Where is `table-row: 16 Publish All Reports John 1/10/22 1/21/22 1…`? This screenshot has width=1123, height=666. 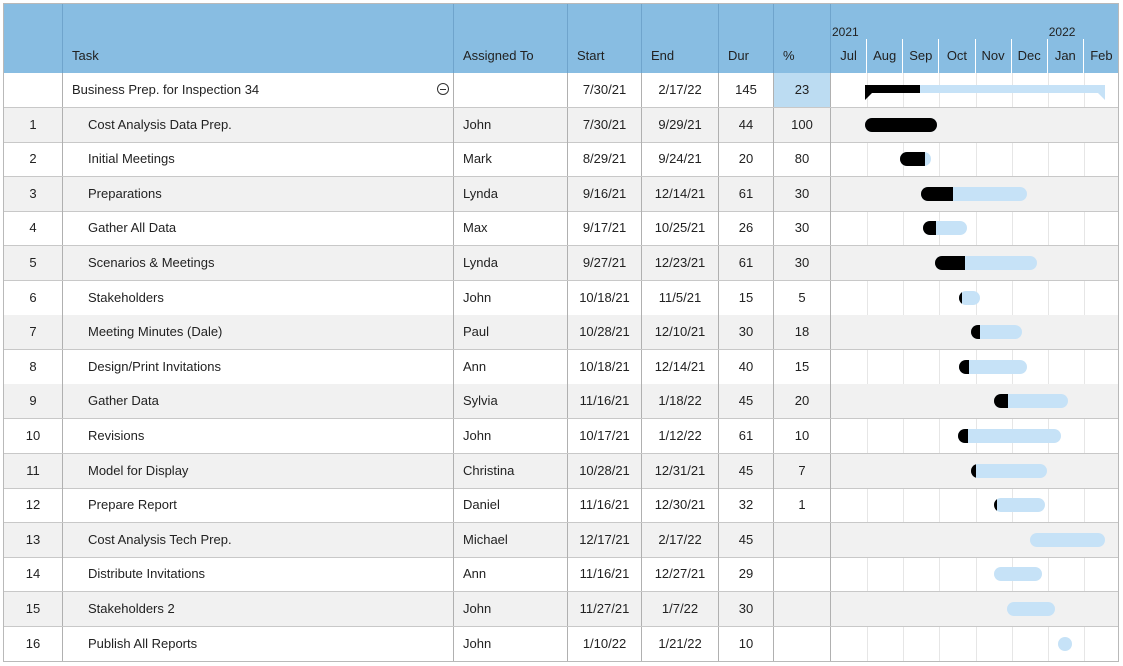 table-row: 16 Publish All Reports John 1/10/22 1/21/22 1… is located at coordinates (561, 643).